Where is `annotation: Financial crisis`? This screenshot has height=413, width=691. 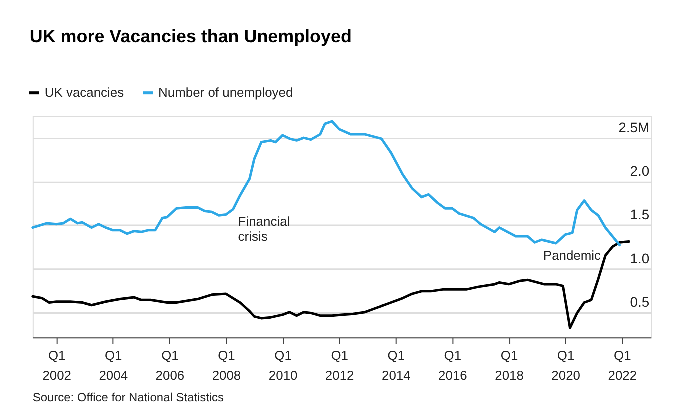 annotation: Financial crisis is located at coordinates (264, 229).